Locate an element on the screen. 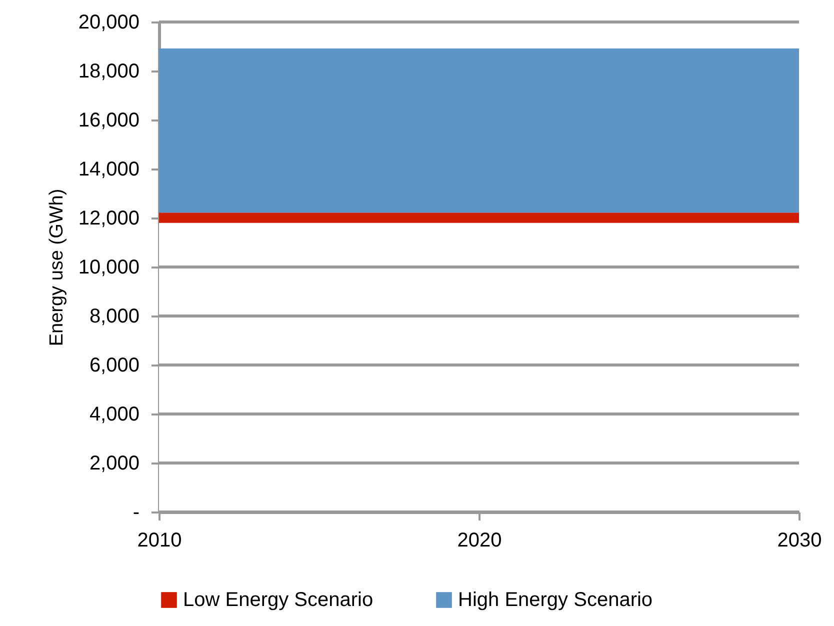 Image resolution: width=834 pixels, height=626 pixels. legend-label: Low Energy Scenario is located at coordinates (278, 600).